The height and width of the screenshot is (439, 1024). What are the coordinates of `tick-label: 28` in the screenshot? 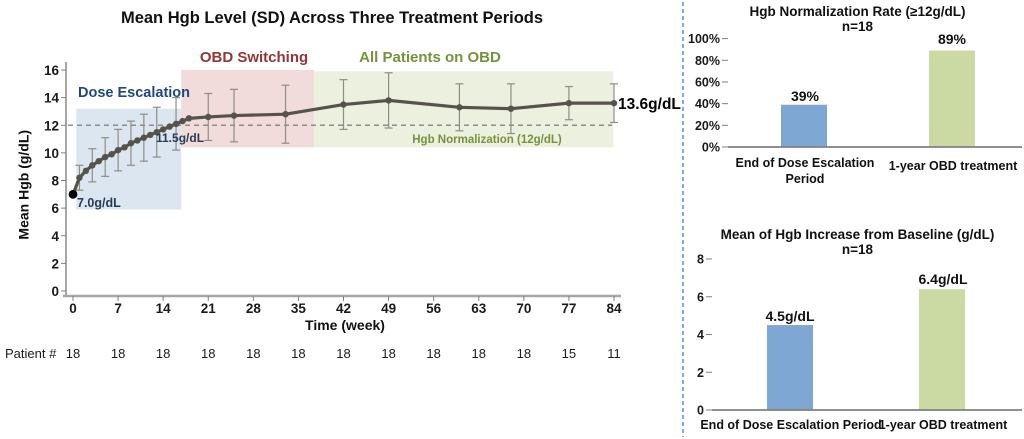 It's located at (254, 308).